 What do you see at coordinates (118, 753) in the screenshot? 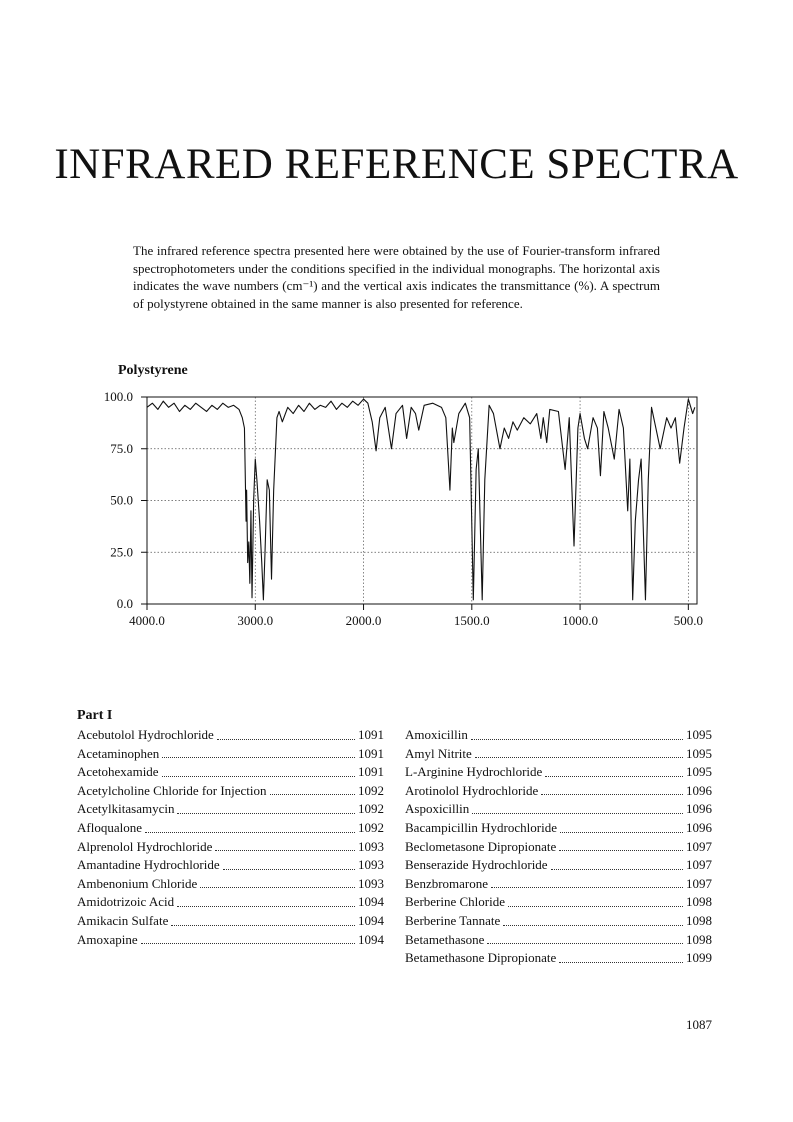
I see `entry-name: Acetaminophen` at bounding box center [118, 753].